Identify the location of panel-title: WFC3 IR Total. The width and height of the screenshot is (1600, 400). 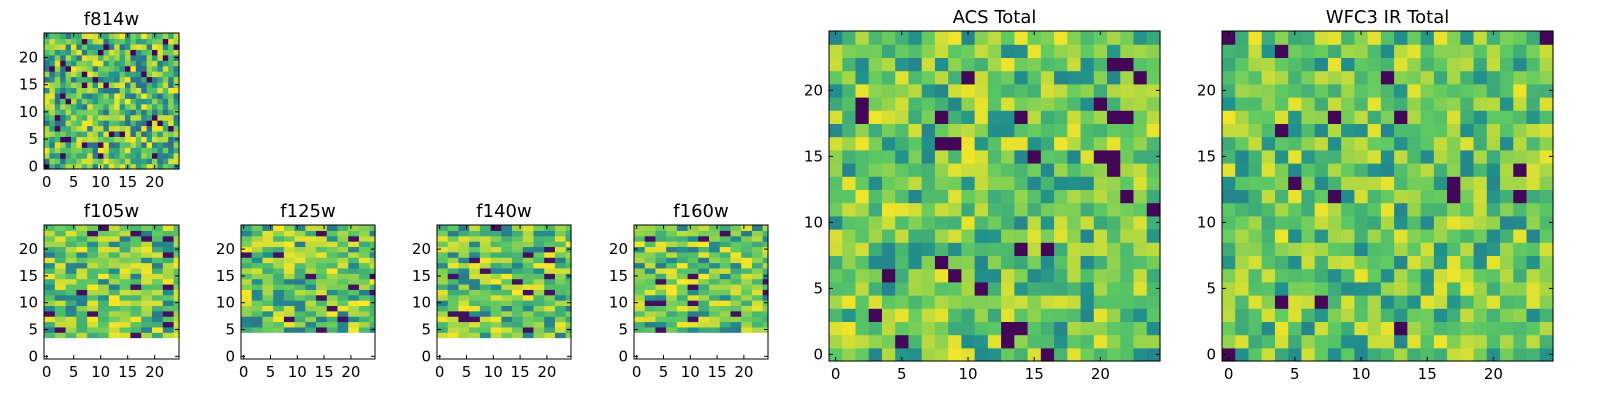
(1387, 17).